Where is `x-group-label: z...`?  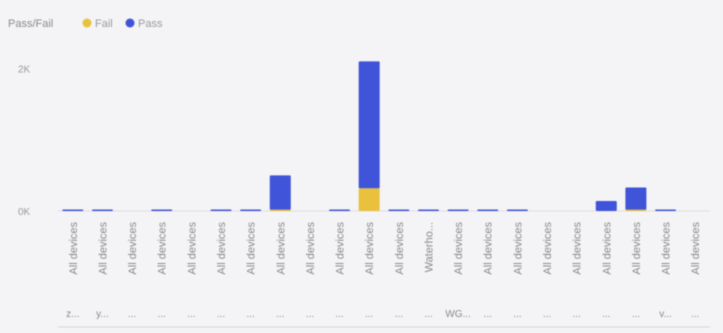 x-group-label: z... is located at coordinates (72, 314).